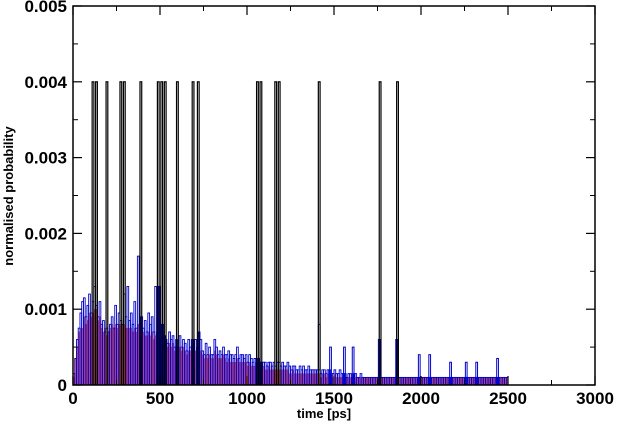 The width and height of the screenshot is (617, 425). Describe the element at coordinates (595, 398) in the screenshot. I see `x-tick-label: 3000` at that location.